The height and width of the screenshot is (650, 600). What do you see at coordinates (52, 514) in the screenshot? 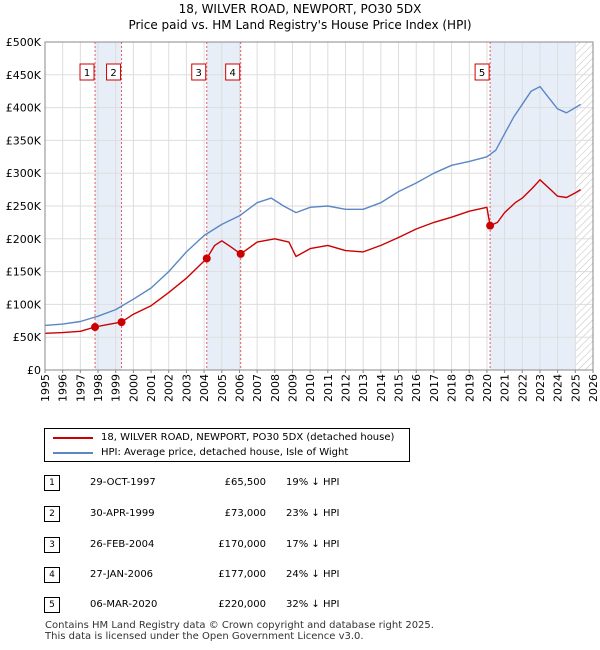
I see `sale-number-badge: 2` at bounding box center [52, 514].